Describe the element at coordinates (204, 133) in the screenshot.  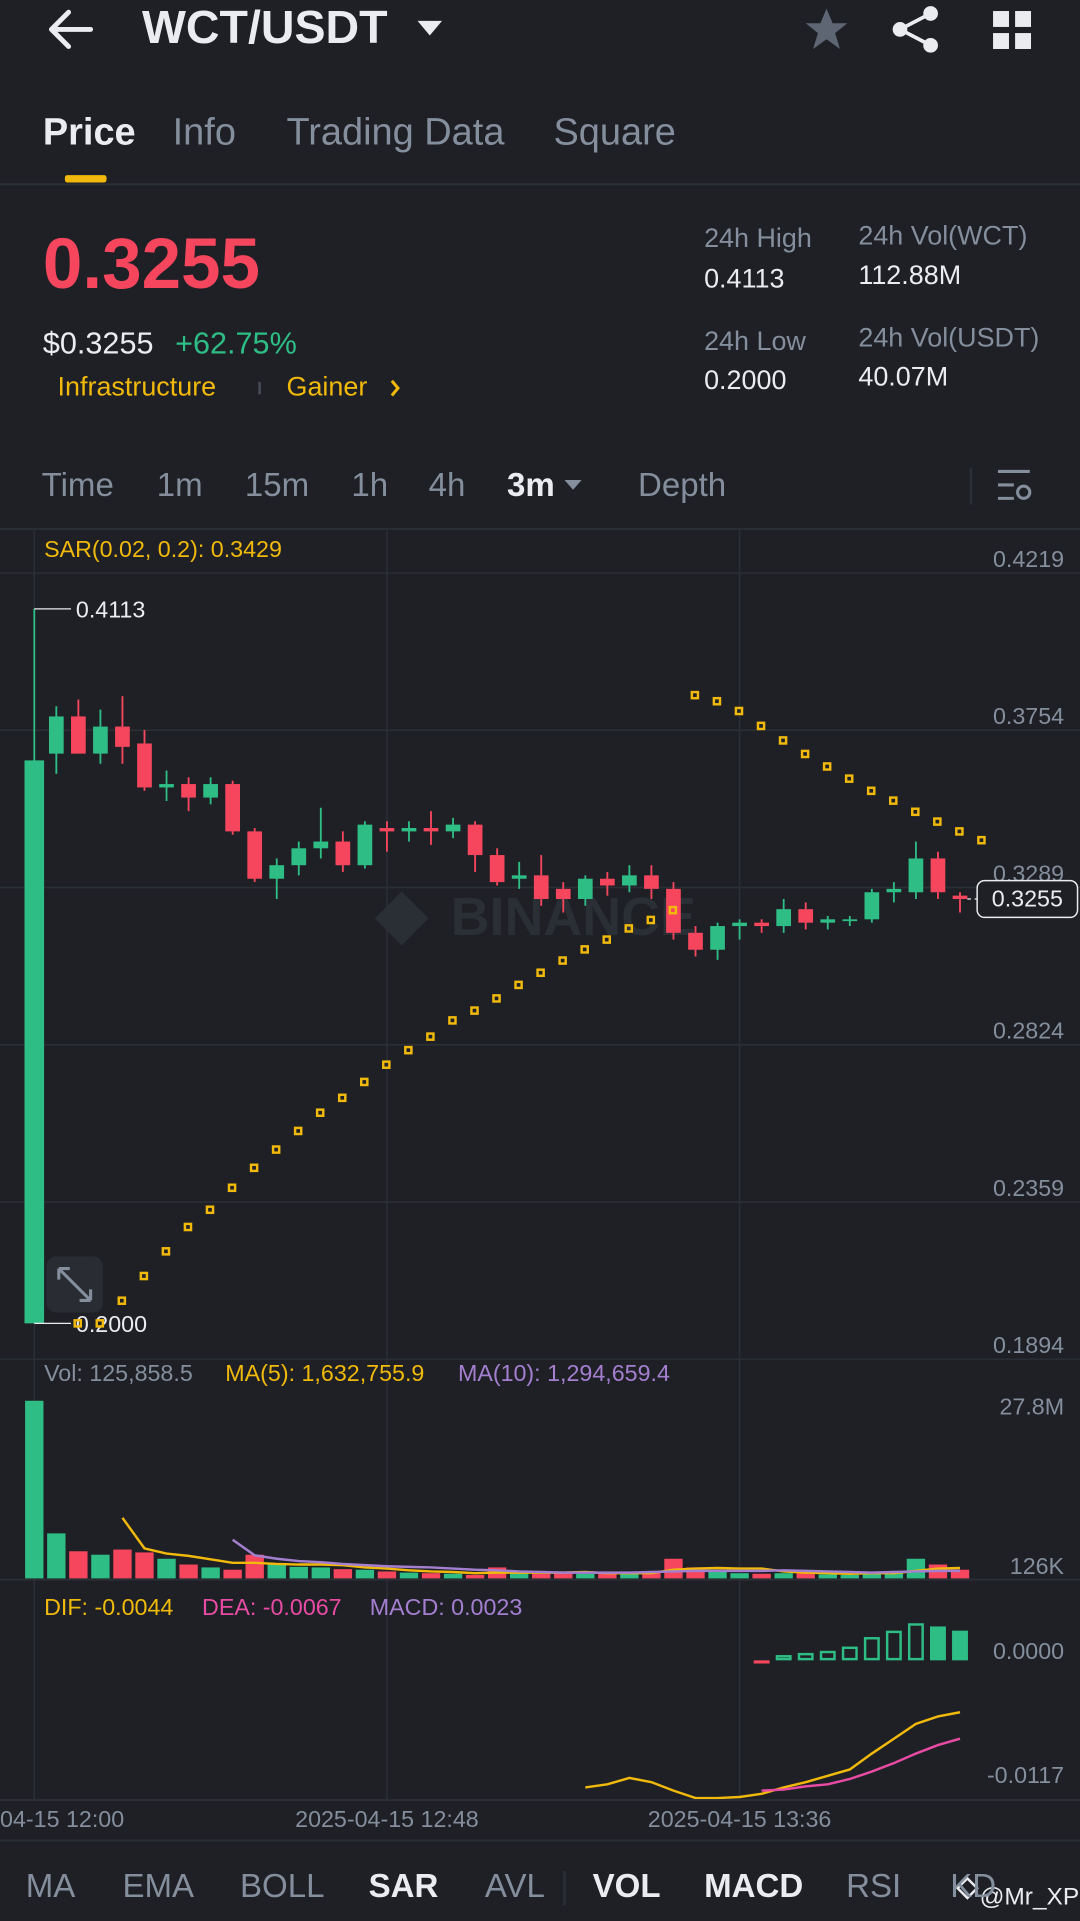
I see `tab: Info` at that location.